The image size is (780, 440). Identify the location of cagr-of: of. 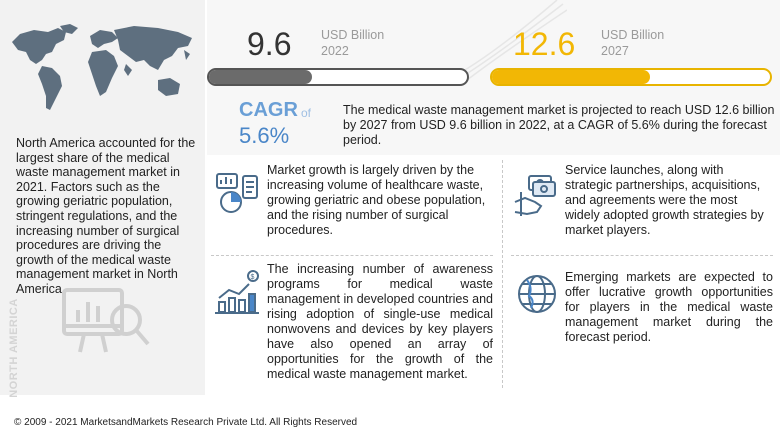
(306, 113).